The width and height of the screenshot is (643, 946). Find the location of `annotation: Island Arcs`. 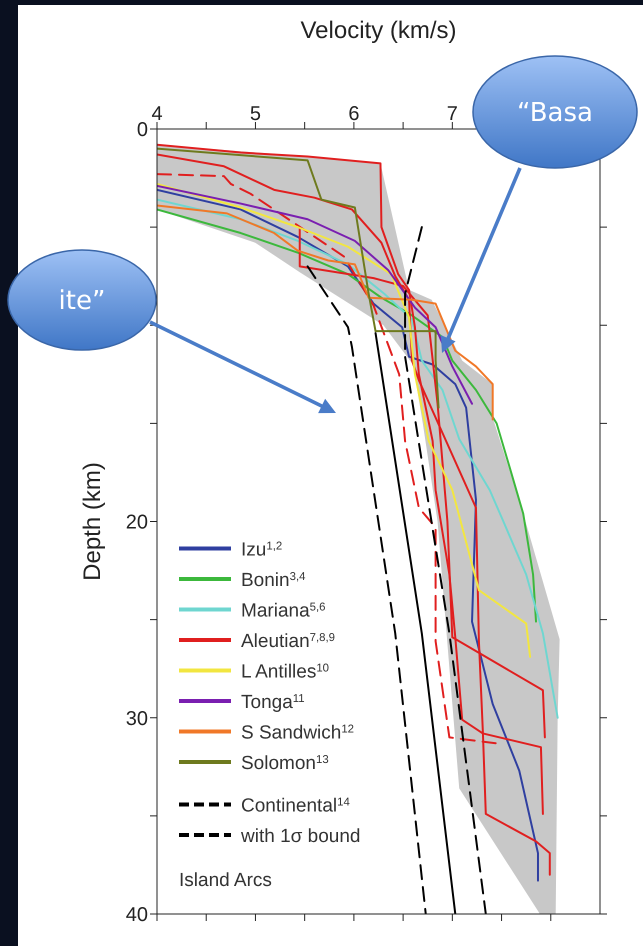

annotation: Island Arcs is located at coordinates (225, 880).